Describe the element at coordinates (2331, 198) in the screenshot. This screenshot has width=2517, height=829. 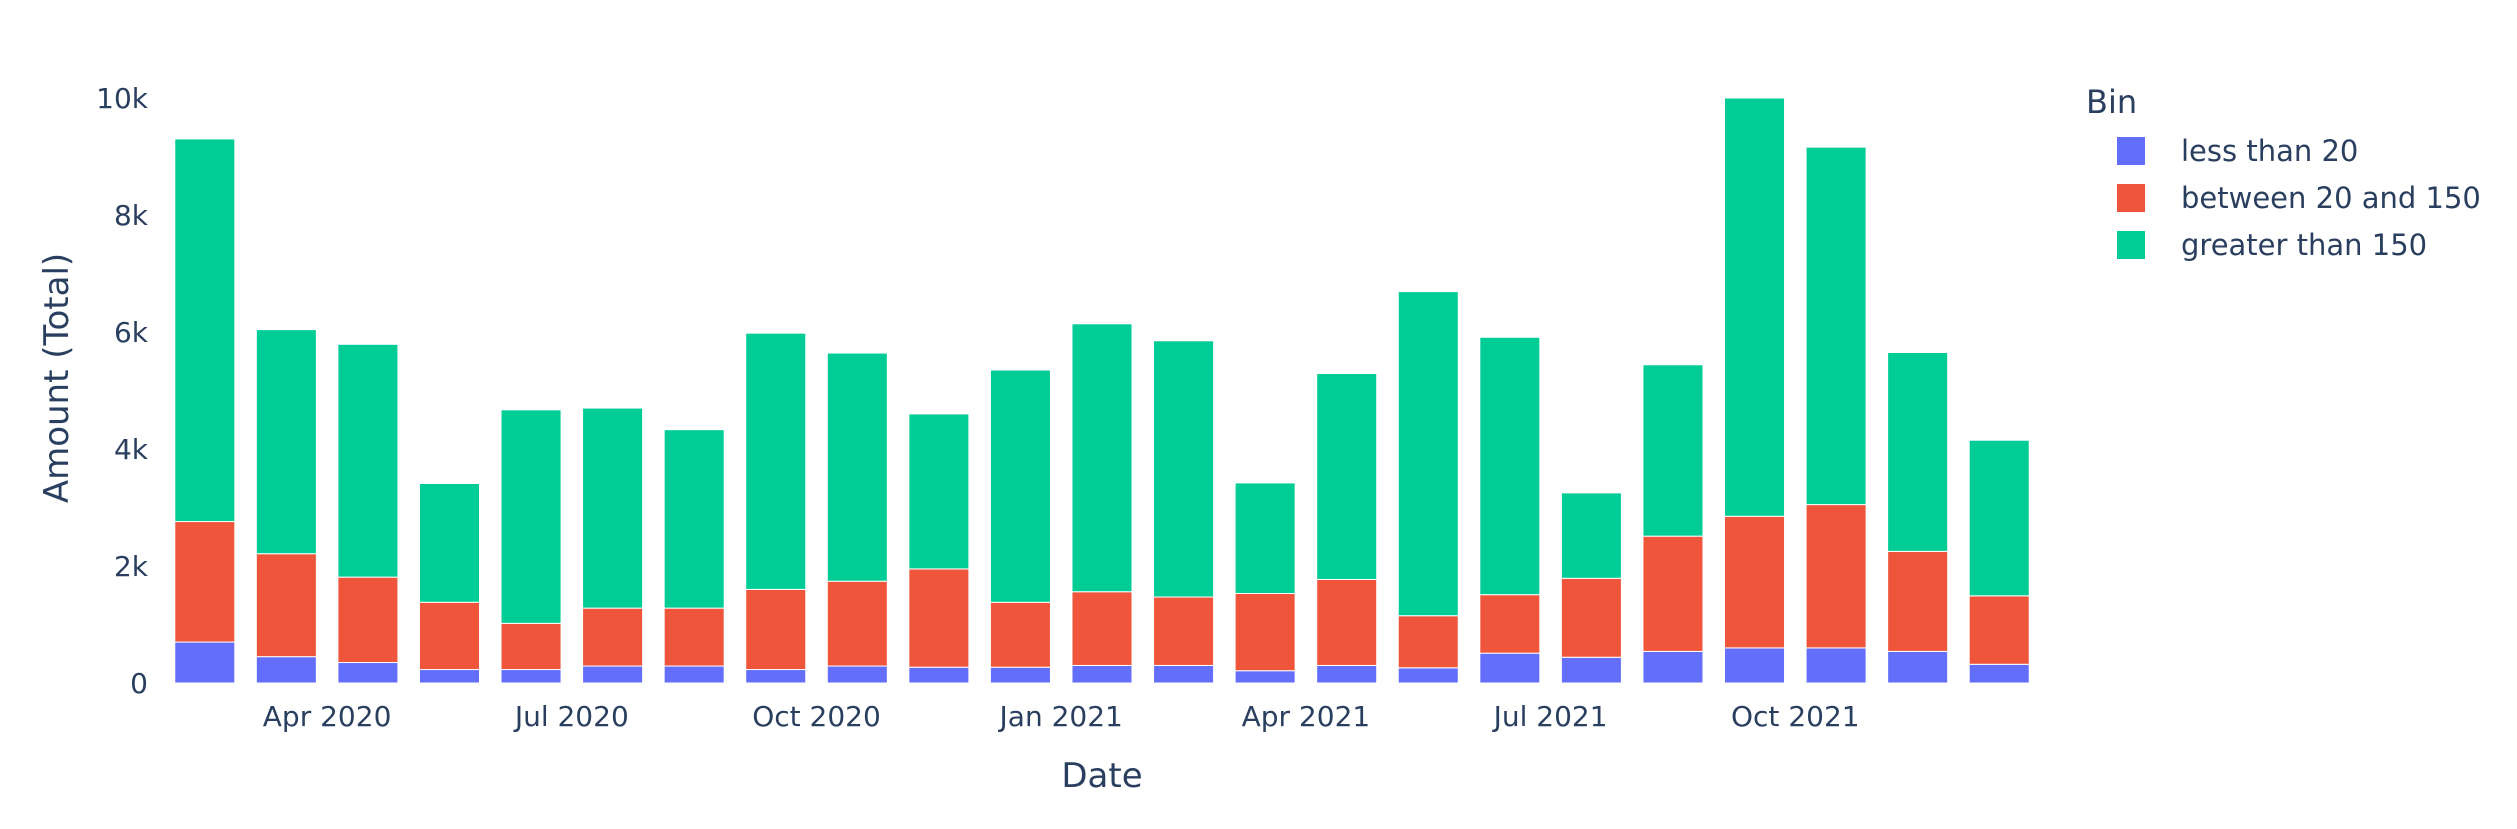
I see `legend-label: between 20 and 150` at that location.